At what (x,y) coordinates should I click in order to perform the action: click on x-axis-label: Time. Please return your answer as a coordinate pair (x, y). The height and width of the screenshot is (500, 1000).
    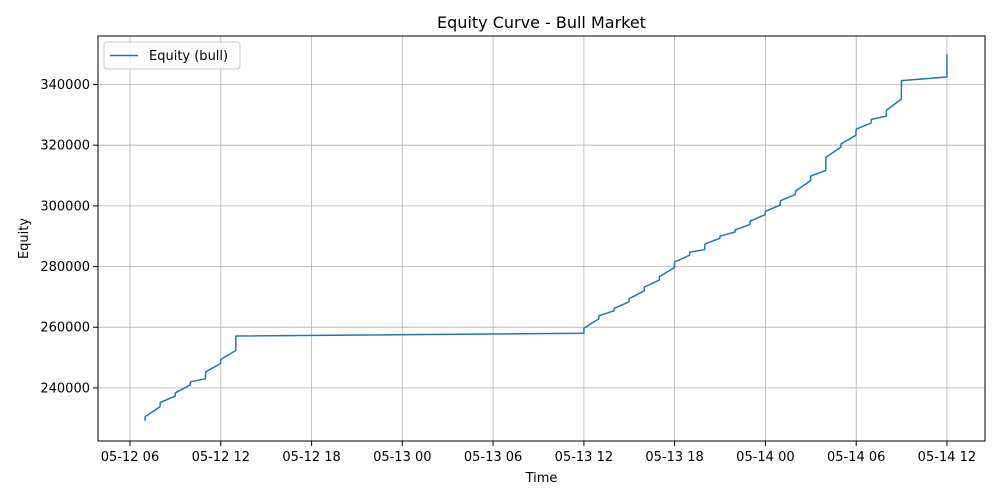
    Looking at the image, I should click on (541, 478).